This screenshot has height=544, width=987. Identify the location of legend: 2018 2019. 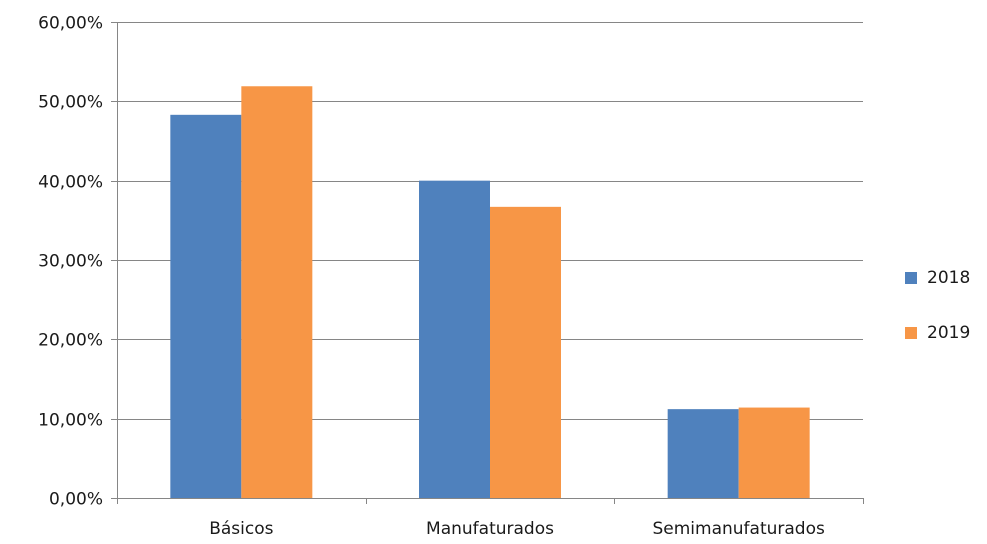
(937, 305).